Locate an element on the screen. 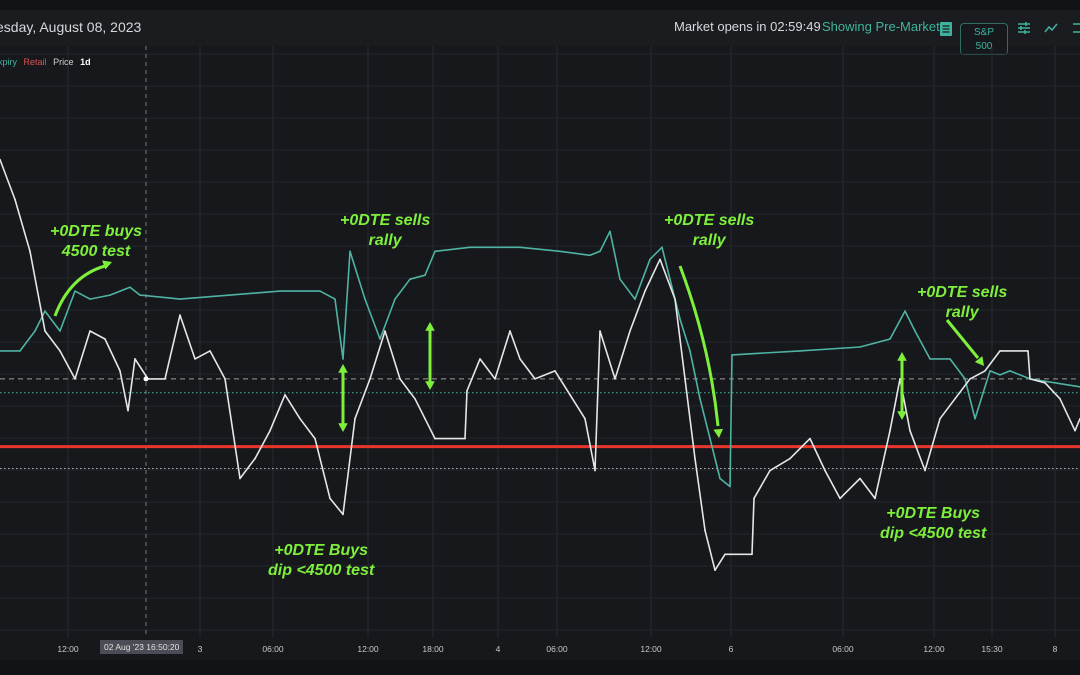  index-button-line1: S&P is located at coordinates (983, 32).